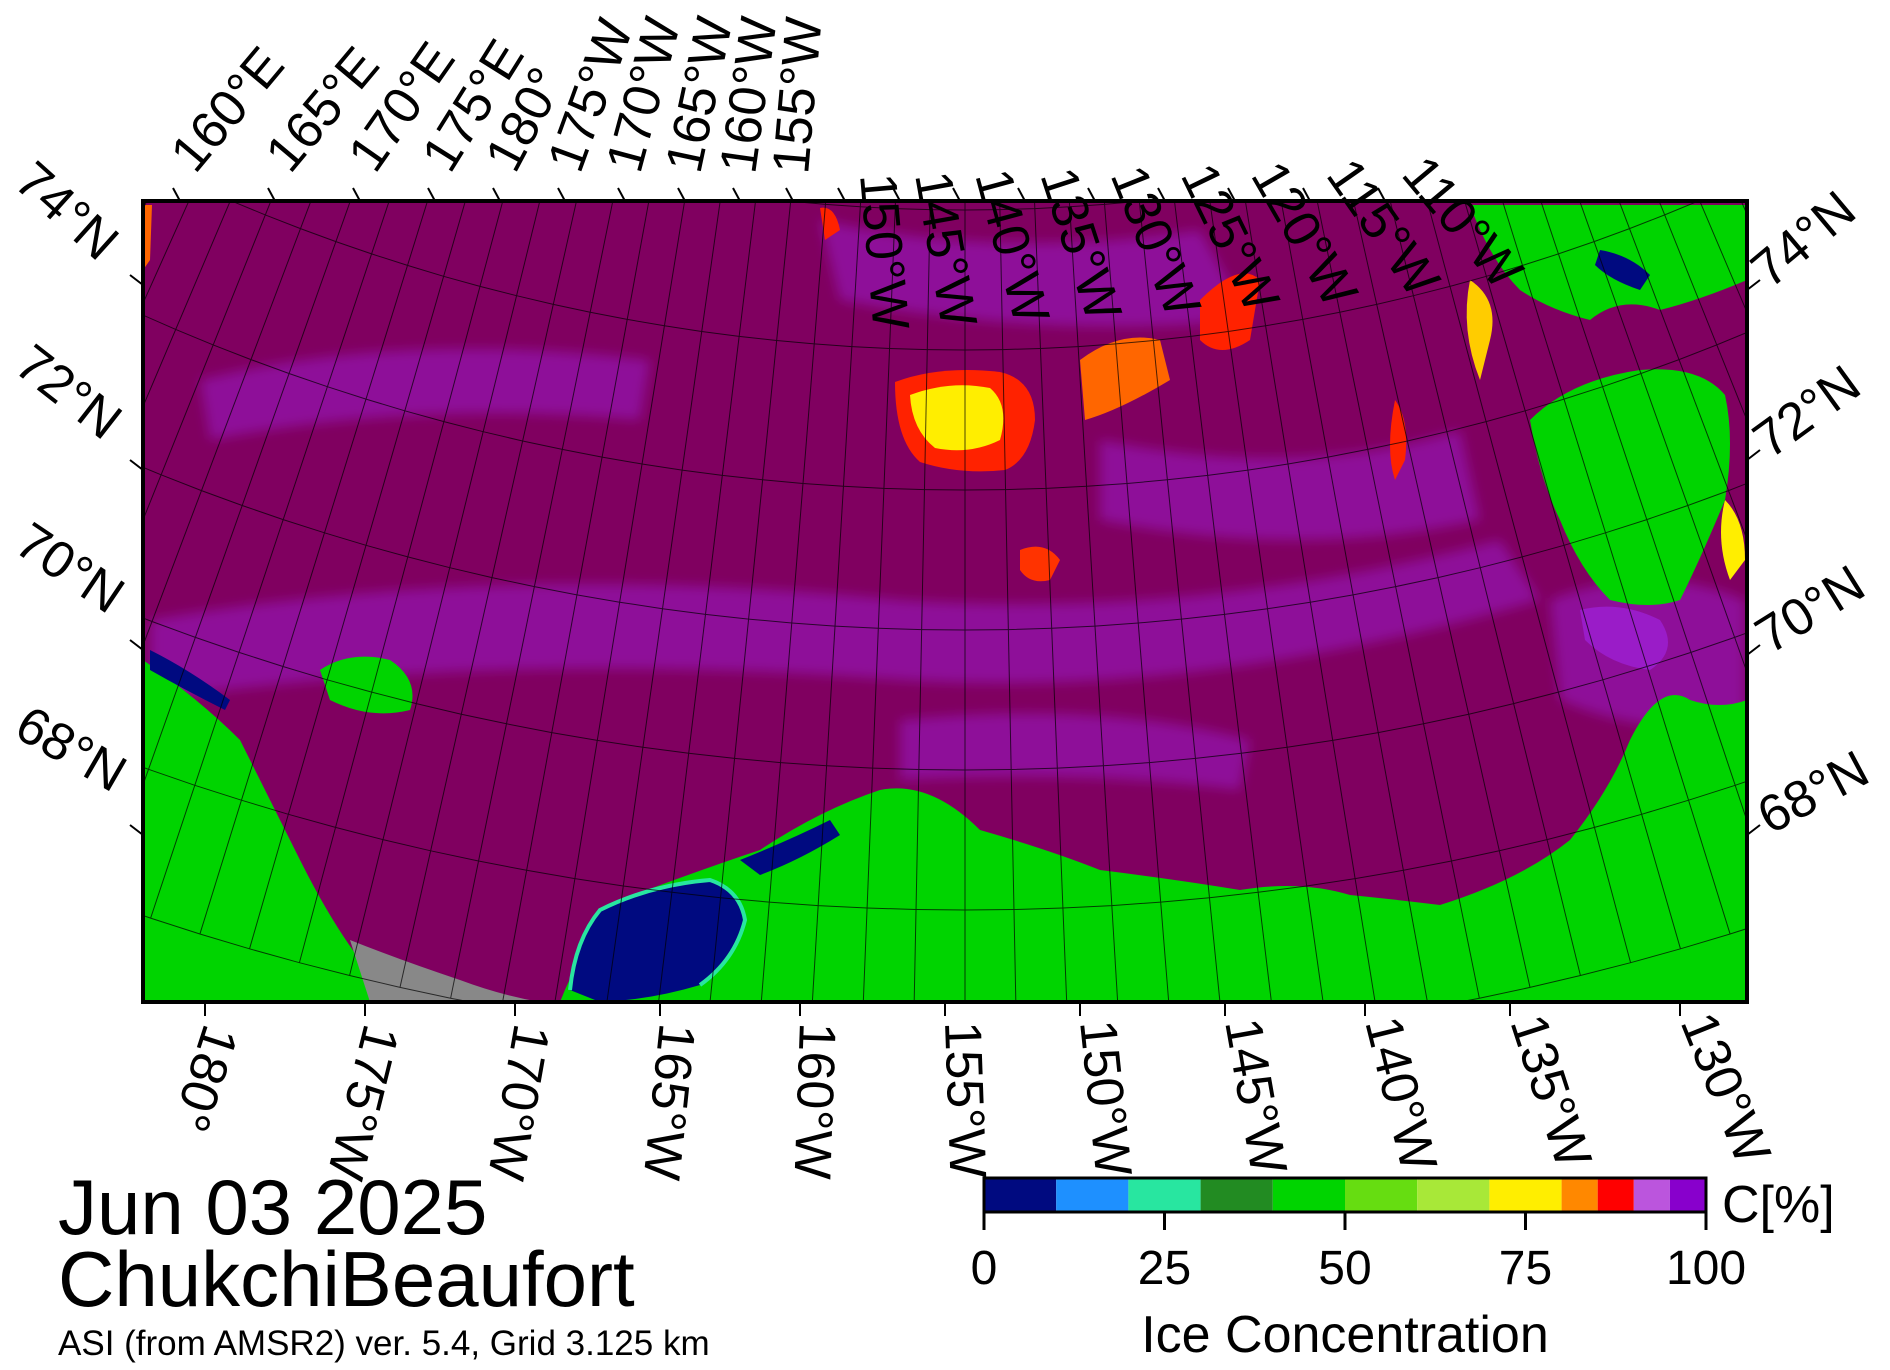 This screenshot has width=1890, height=1370. Describe the element at coordinates (814, 1101) in the screenshot. I see `bottom-longitude-label: 160°W` at that location.